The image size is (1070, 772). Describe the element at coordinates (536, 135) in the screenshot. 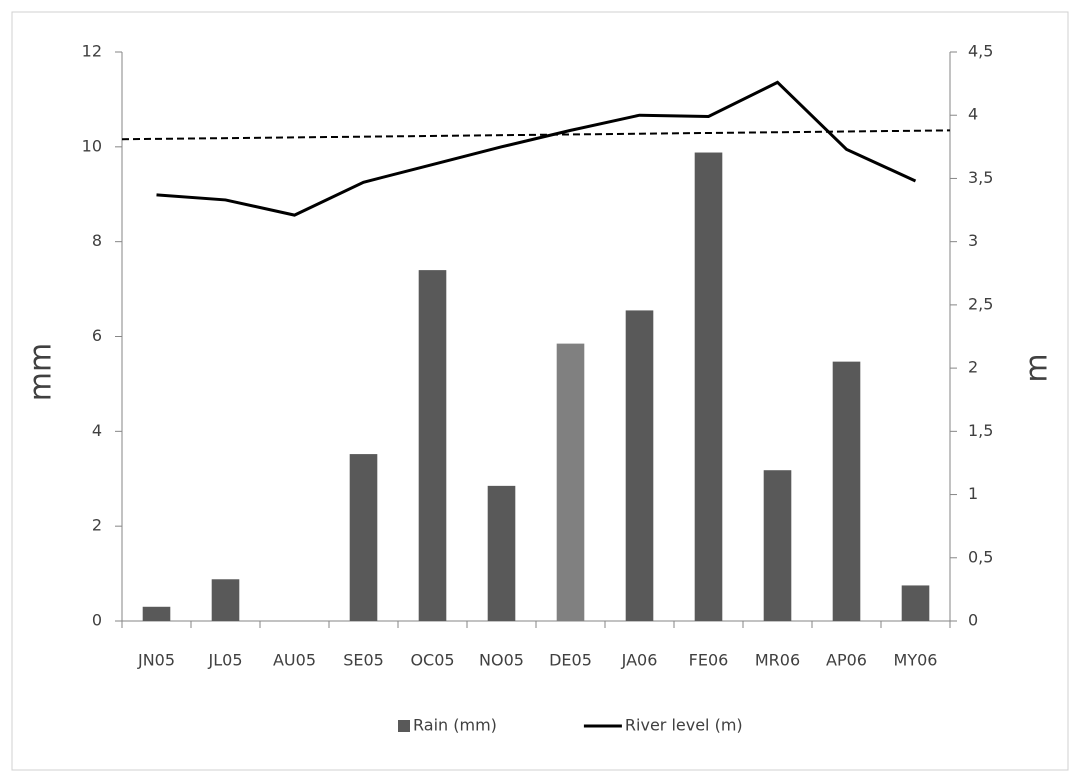

I see `trendline` at that location.